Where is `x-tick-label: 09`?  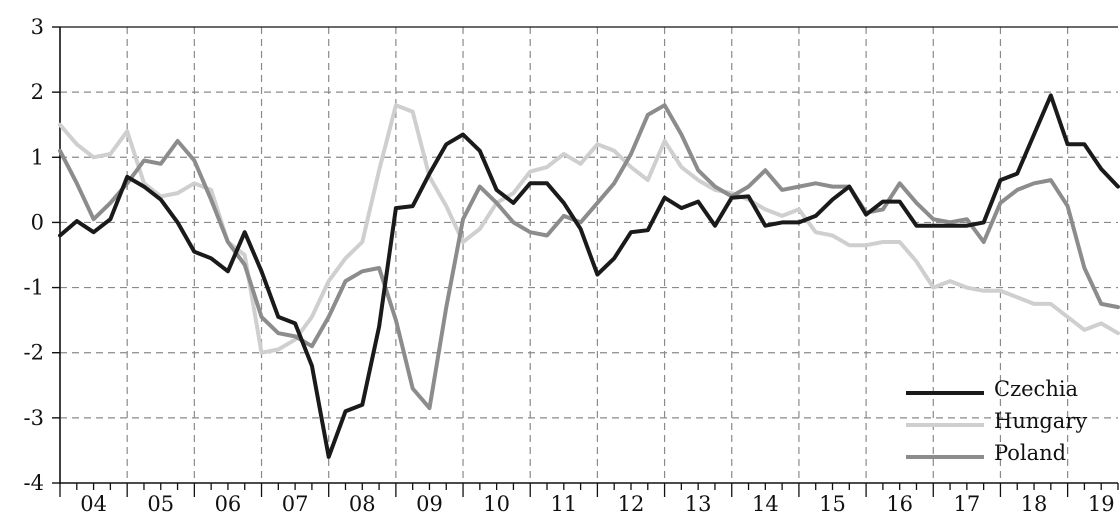 x-tick-label: 09 is located at coordinates (429, 504).